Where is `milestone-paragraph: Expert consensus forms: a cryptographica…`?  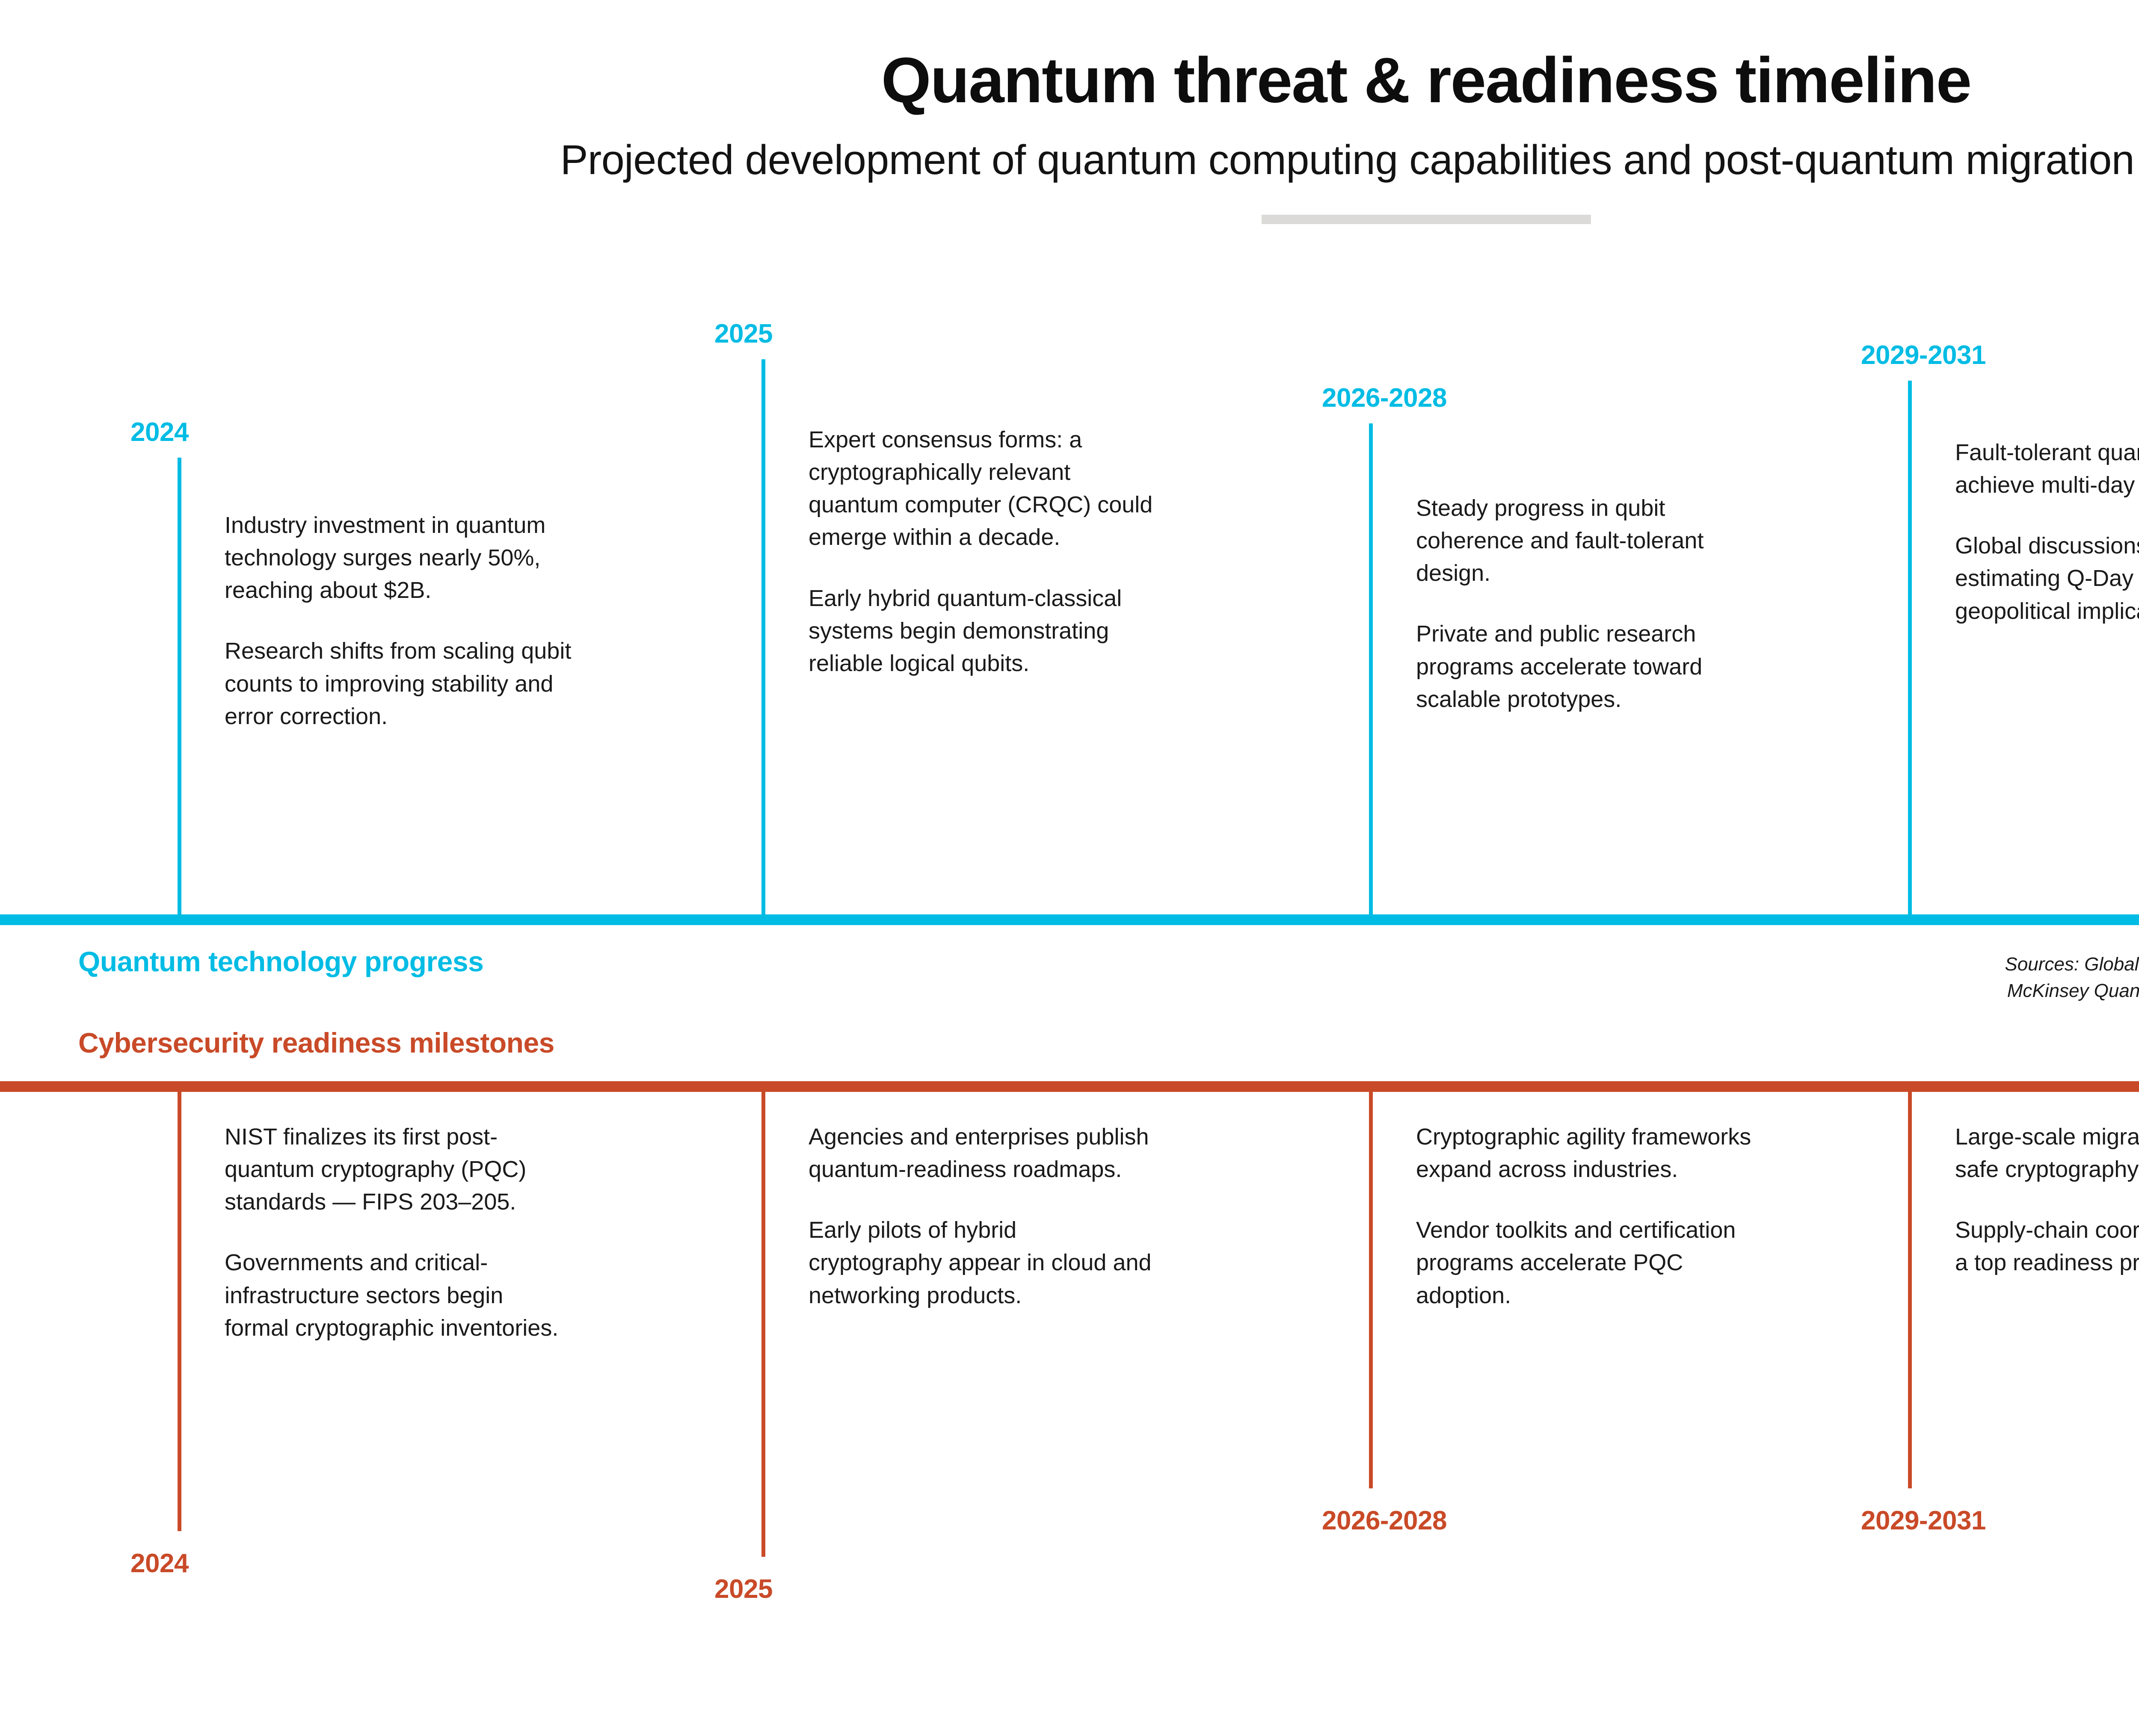
milestone-paragraph: Expert consensus forms: a cryptographica… is located at coordinates (981, 489).